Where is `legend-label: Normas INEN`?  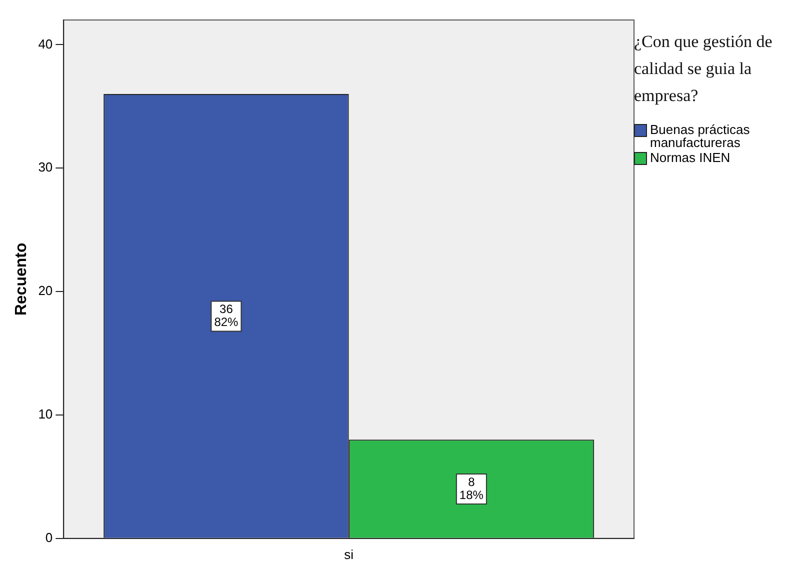 legend-label: Normas INEN is located at coordinates (690, 157).